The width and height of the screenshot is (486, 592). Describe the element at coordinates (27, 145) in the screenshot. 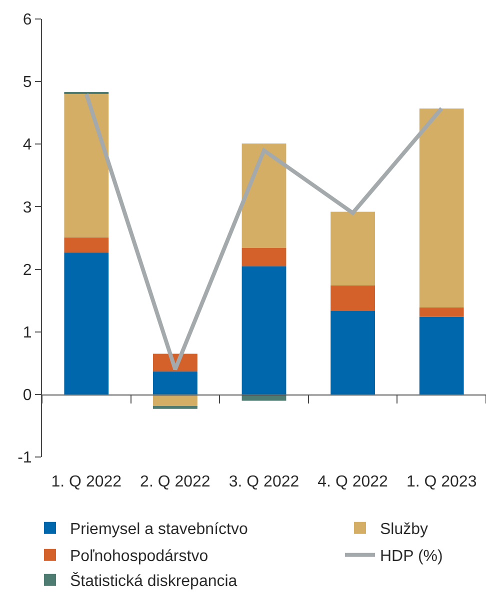

I see `y-tick-label: 4` at that location.